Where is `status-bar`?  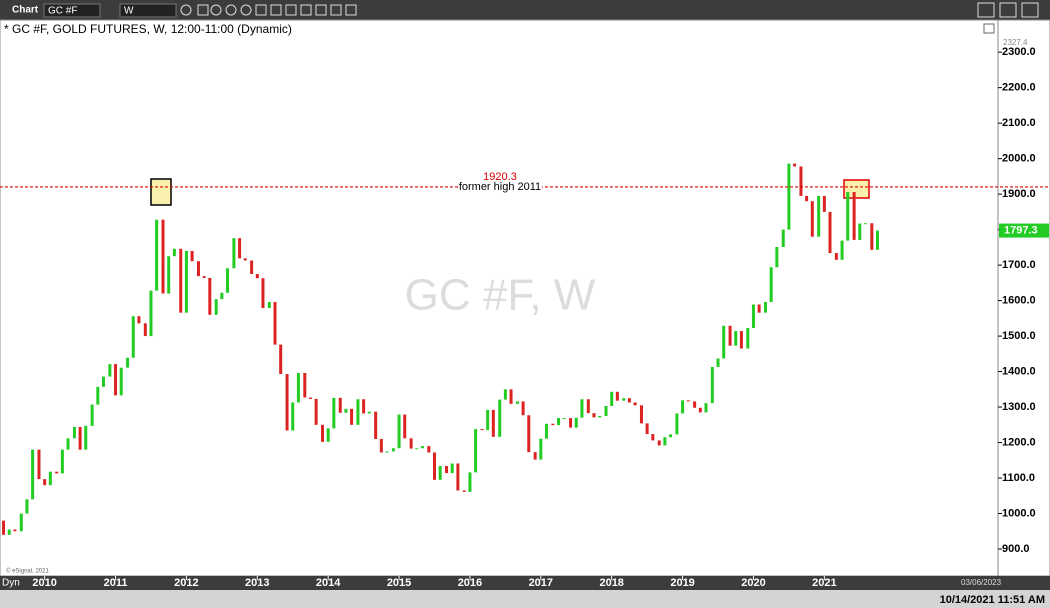
status-bar is located at coordinates (525, 599).